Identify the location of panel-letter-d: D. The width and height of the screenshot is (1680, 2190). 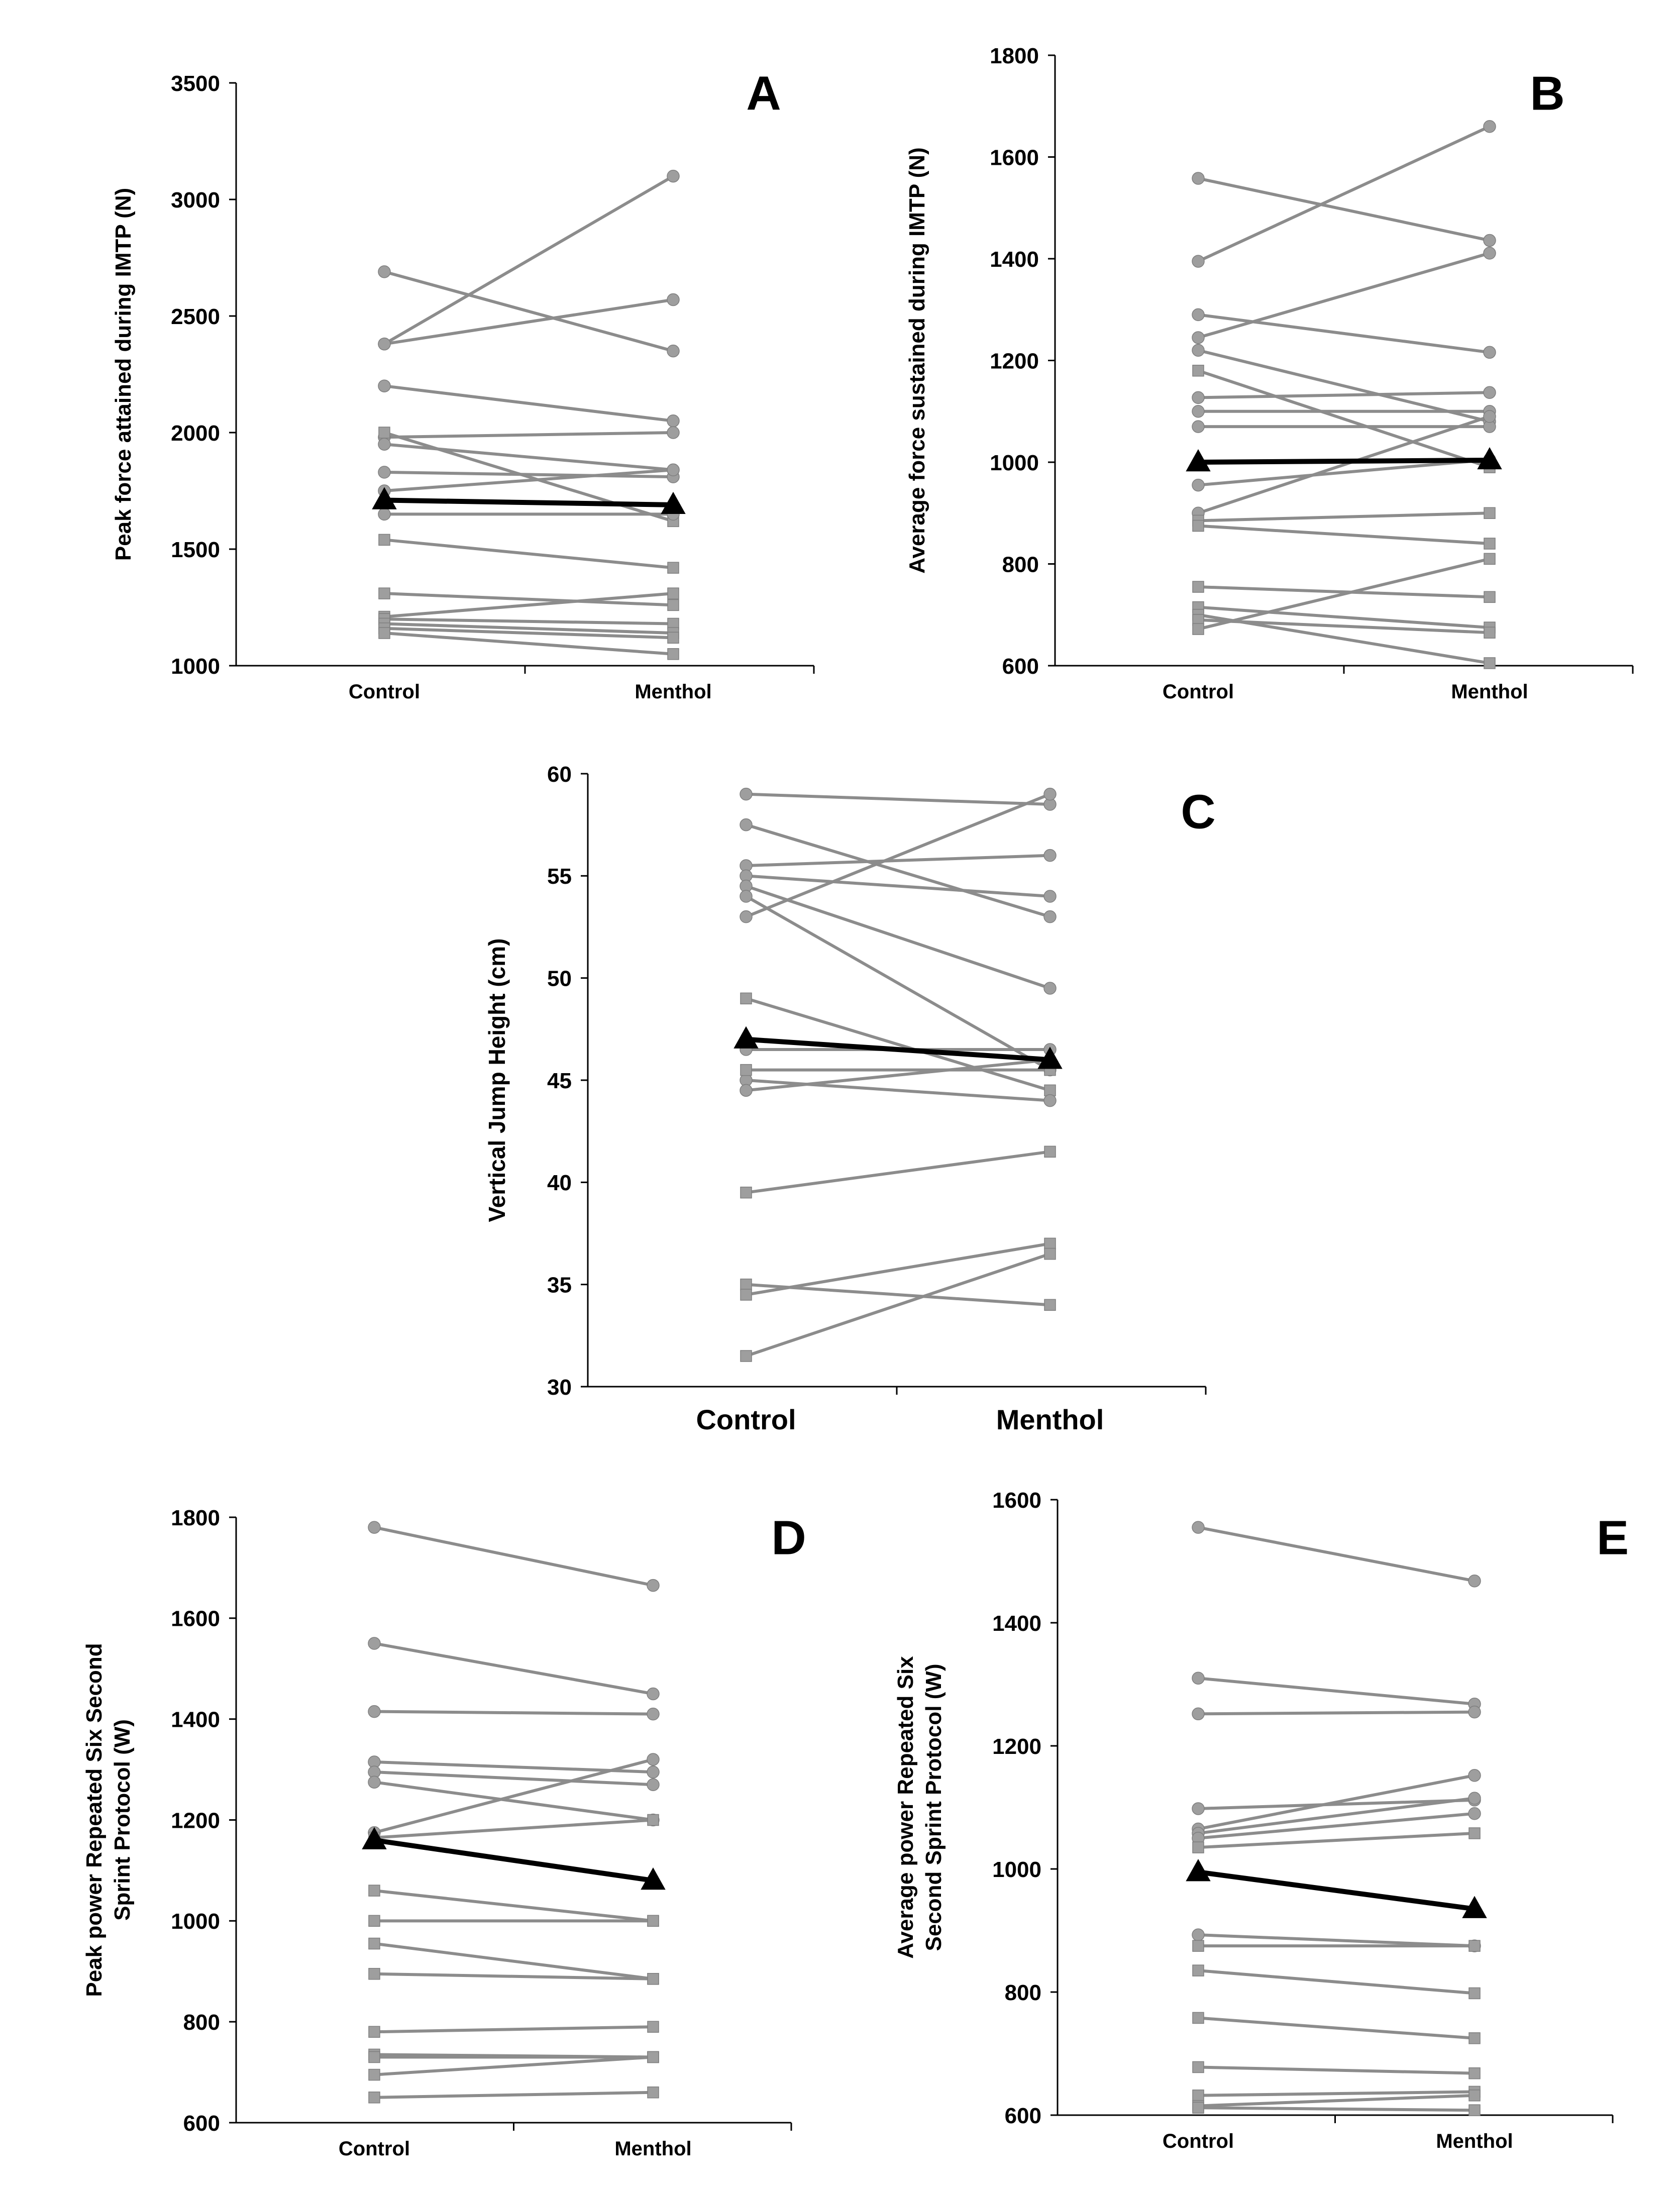
(788, 1538).